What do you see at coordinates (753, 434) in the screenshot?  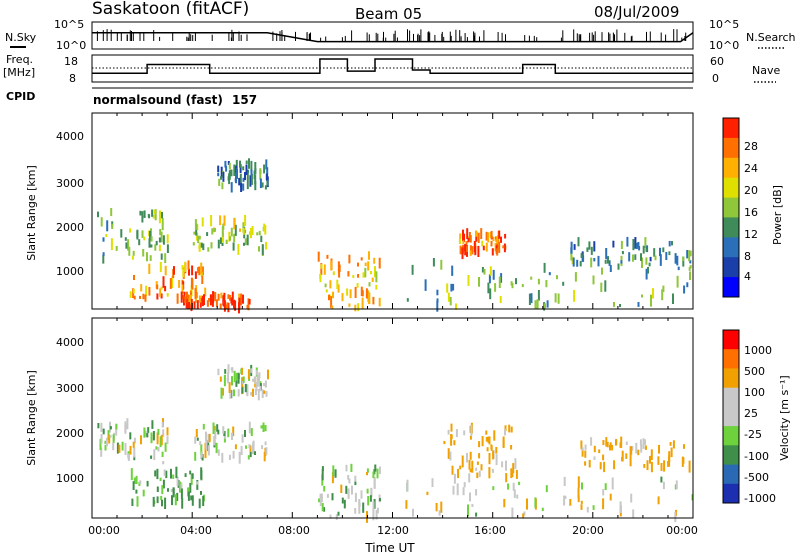 I see `velocity-cb-m25: -25` at bounding box center [753, 434].